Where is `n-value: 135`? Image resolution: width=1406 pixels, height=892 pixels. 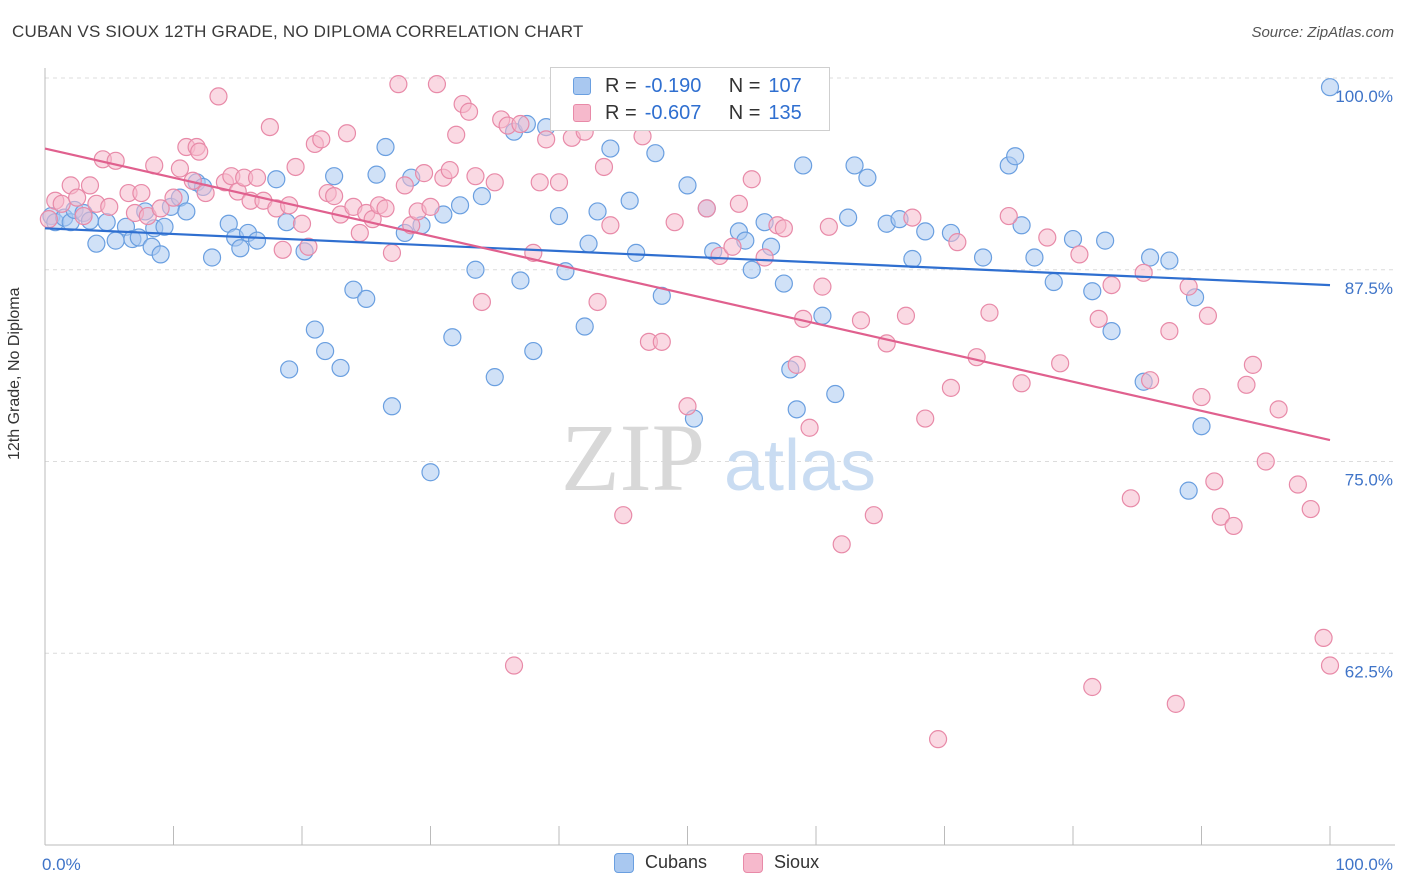 n-value: 135 is located at coordinates (785, 112).